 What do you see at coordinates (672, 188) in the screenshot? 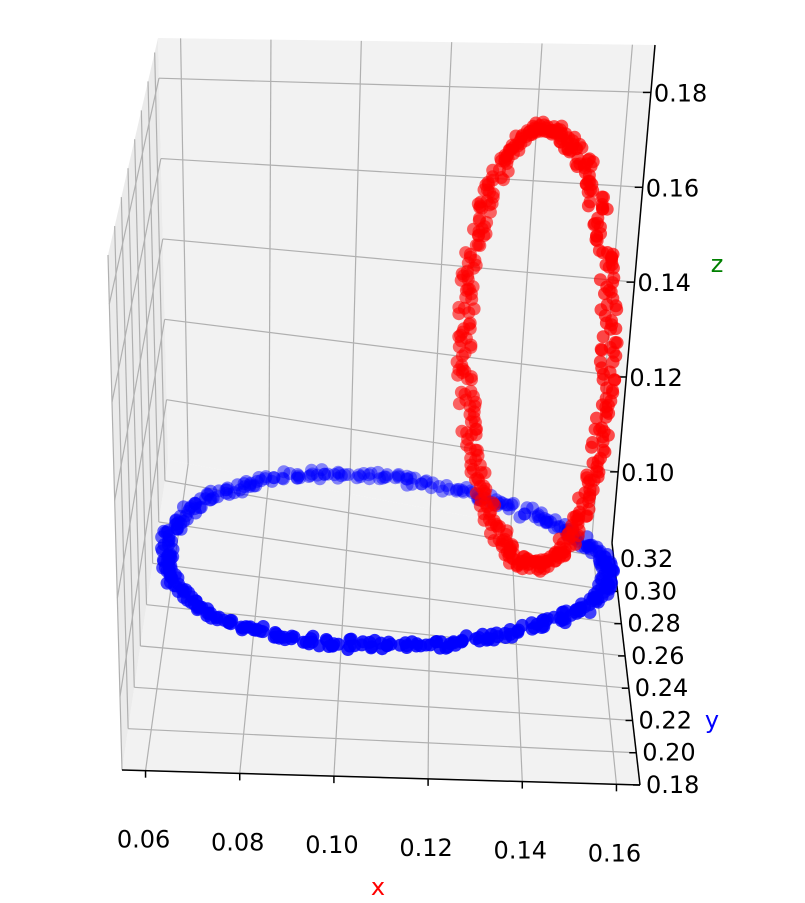
I see `z-tick-label: 0.16` at bounding box center [672, 188].